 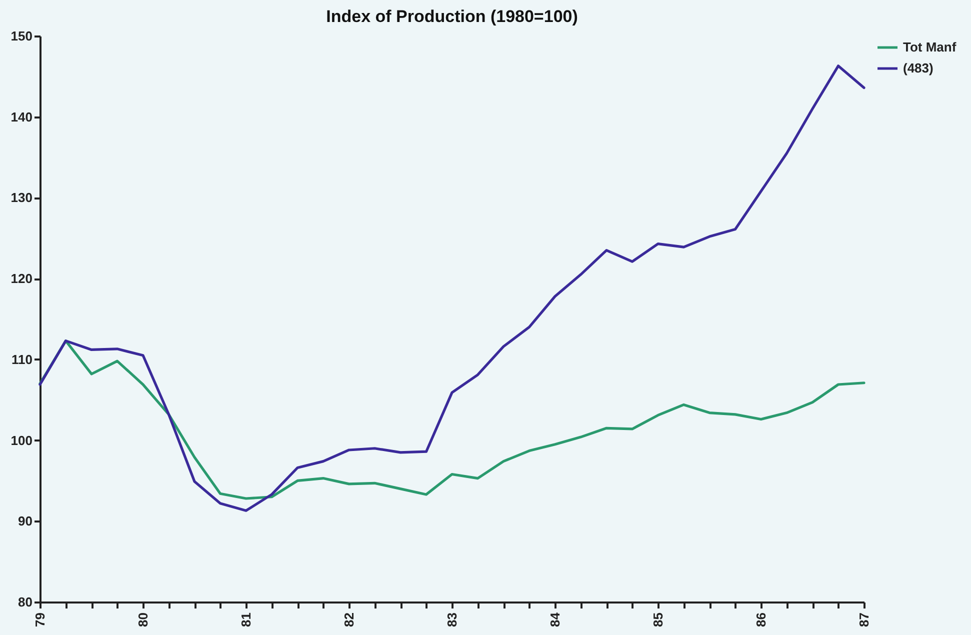 I want to click on x-tick-label: 80, so click(x=143, y=619).